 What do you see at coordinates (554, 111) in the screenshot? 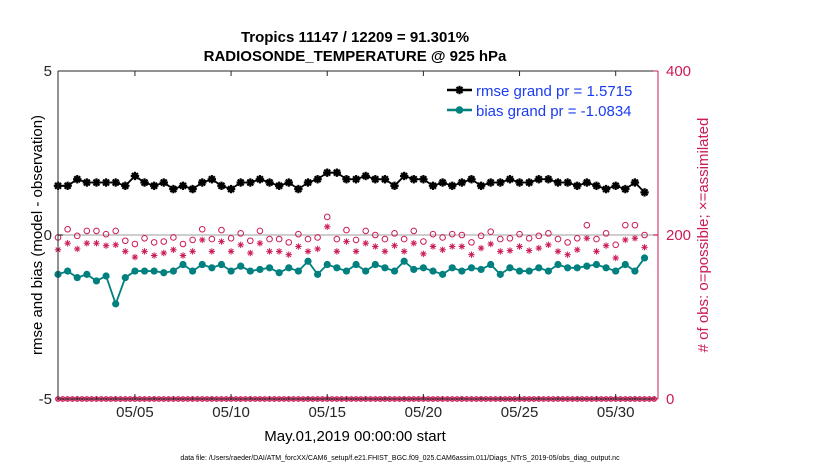
I see `legend-label-bias: bias grand pr = -1.0834` at bounding box center [554, 111].